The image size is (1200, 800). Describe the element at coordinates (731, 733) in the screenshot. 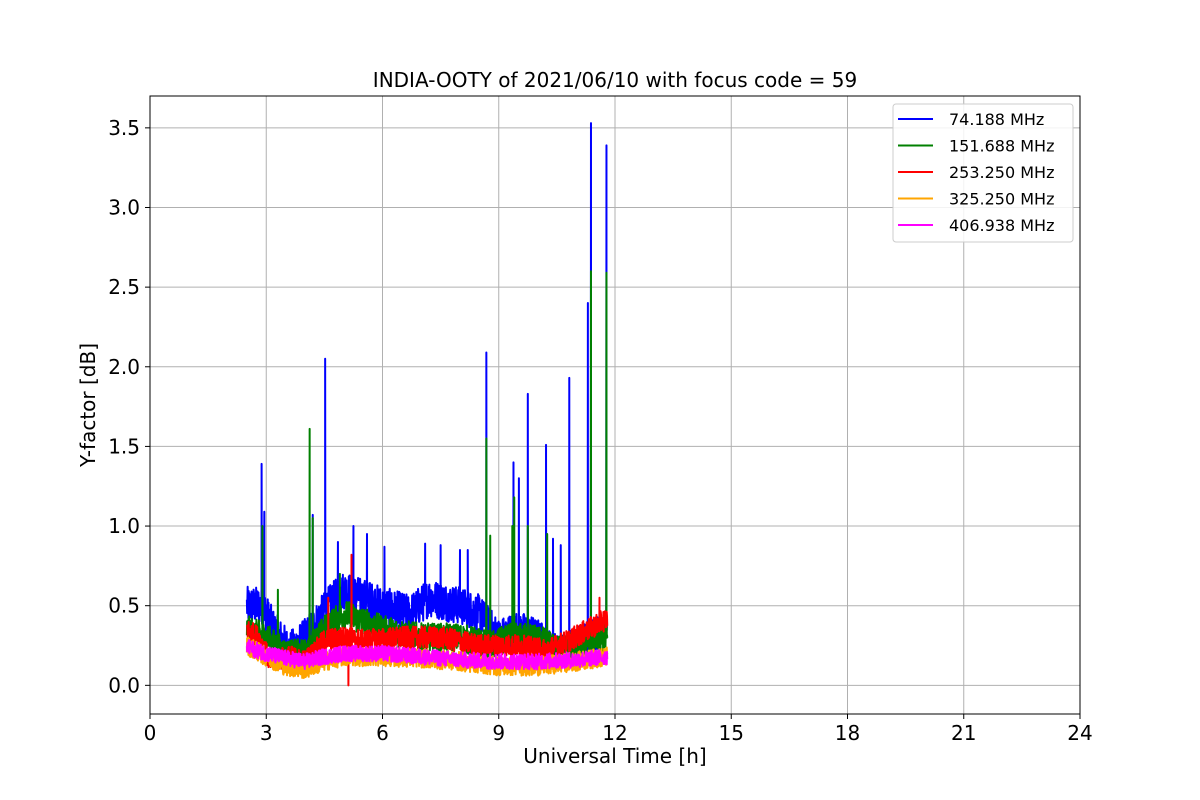

I see `x-tick-label: 15` at that location.